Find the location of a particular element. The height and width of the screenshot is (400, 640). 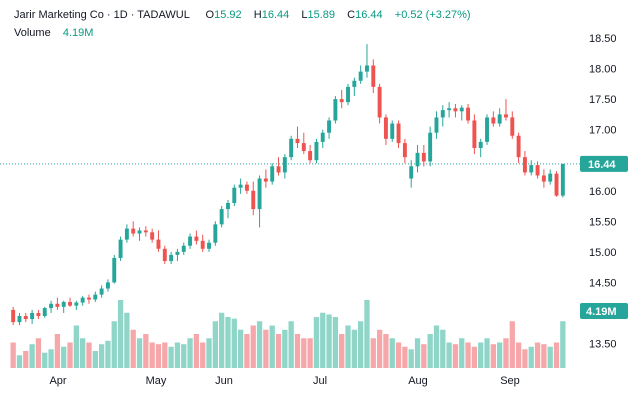

symbol-title: Jarir Marketing Co · 1D · TADAWUL is located at coordinates (102, 15).